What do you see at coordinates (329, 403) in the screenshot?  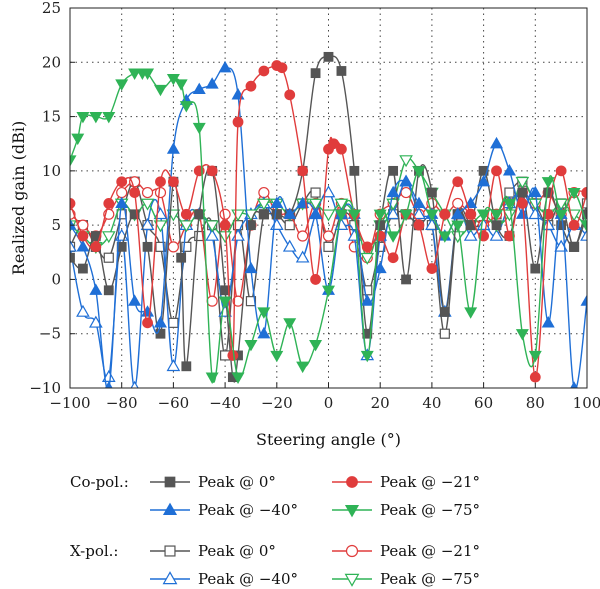 I see `x-tick-label: 0` at bounding box center [329, 403].